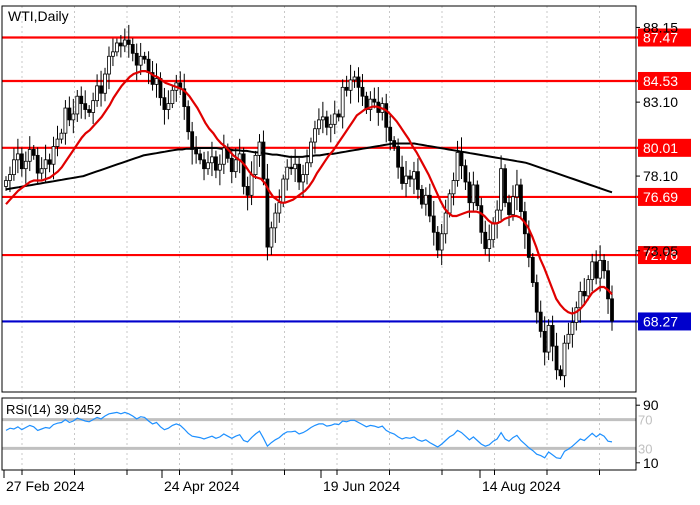  Describe the element at coordinates (660, 255) in the screenshot. I see `level-label: 72.76` at that location.